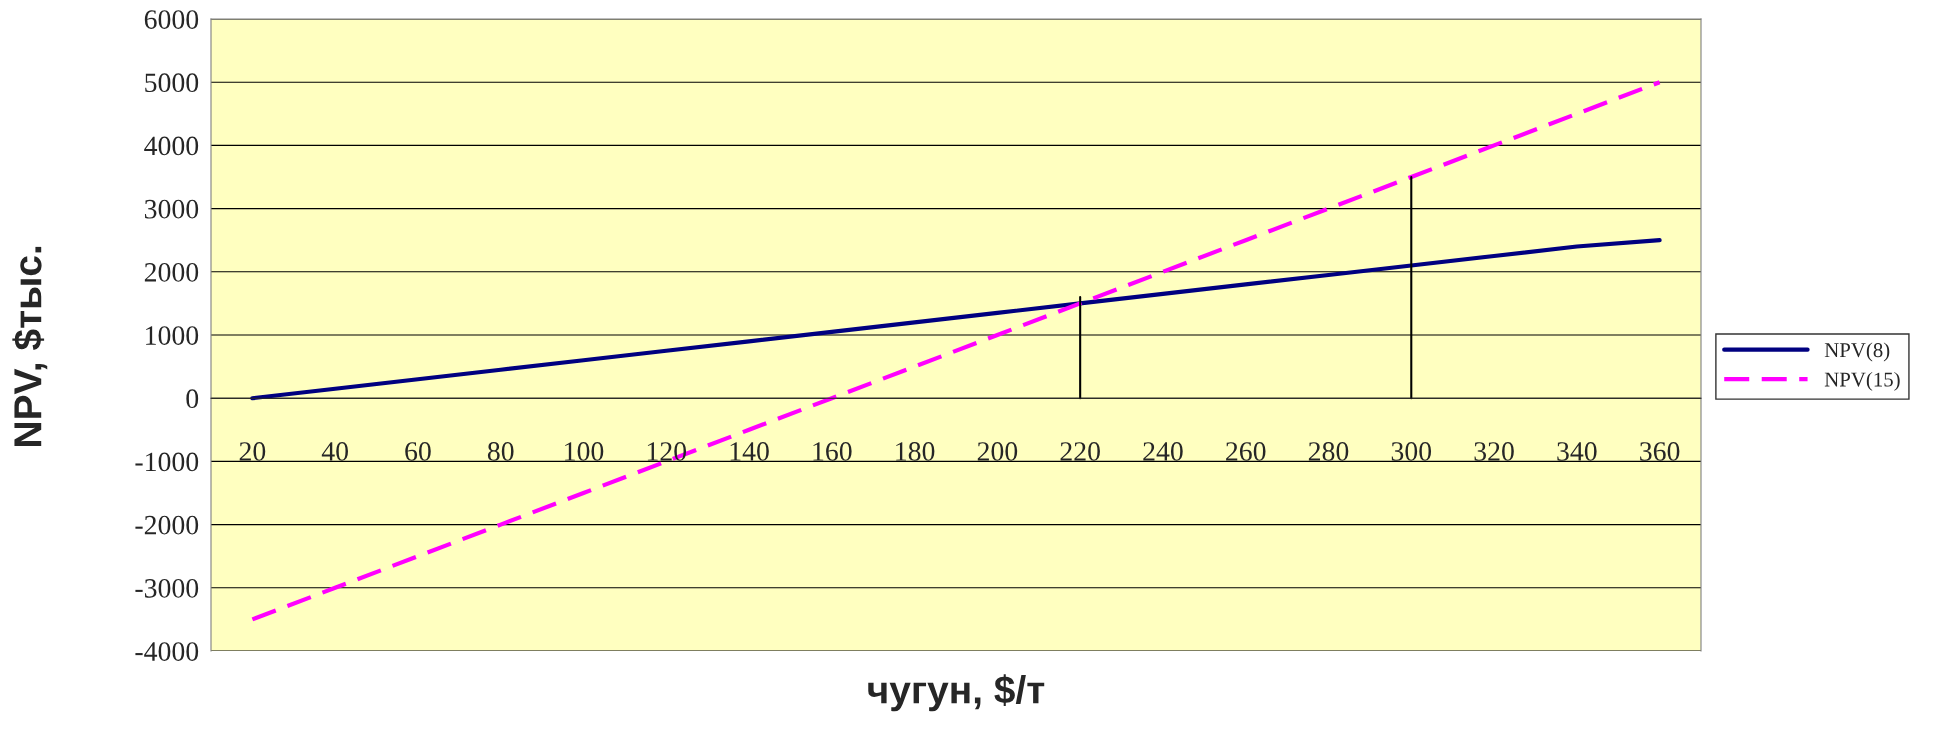 This screenshot has width=1947, height=737. Describe the element at coordinates (252, 451) in the screenshot. I see `x-tick-label: 20` at that location.